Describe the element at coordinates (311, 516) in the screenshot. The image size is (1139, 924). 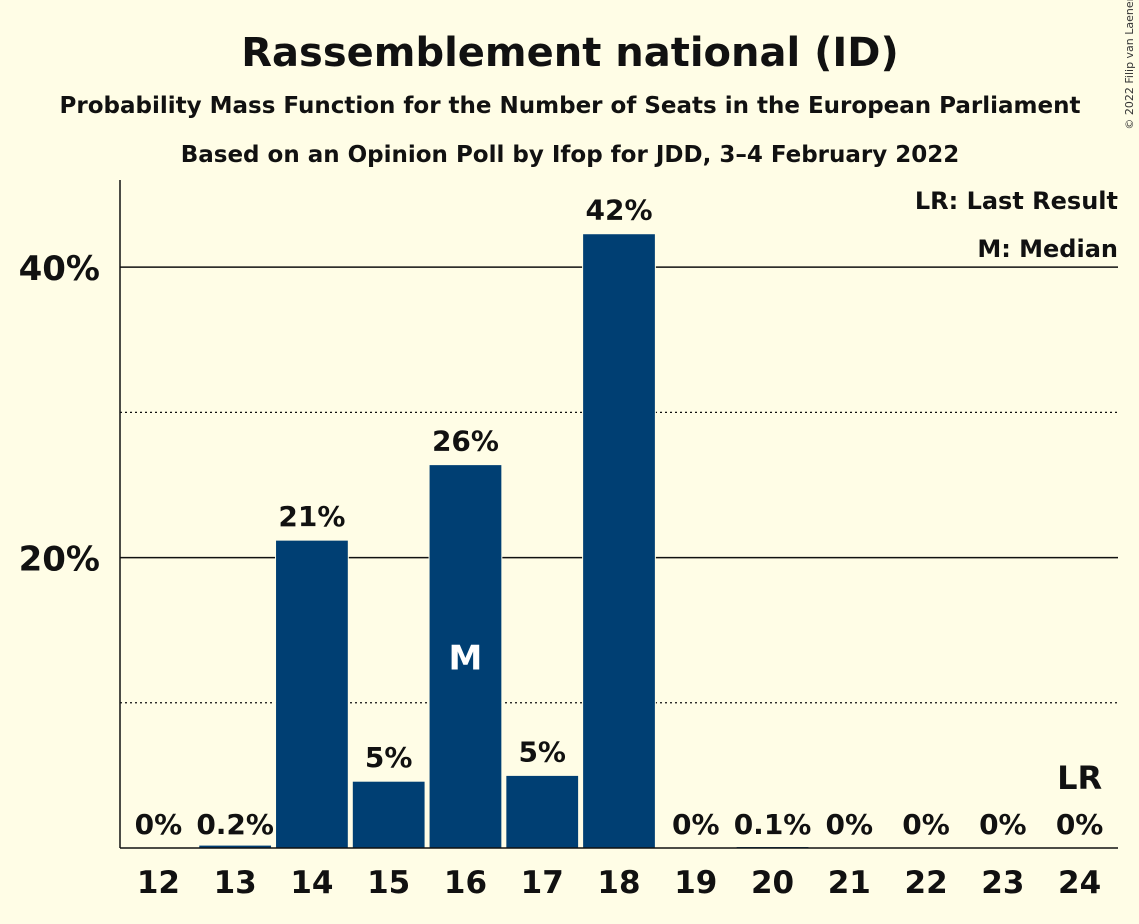
I see `bar-data-label: 21%` at that location.